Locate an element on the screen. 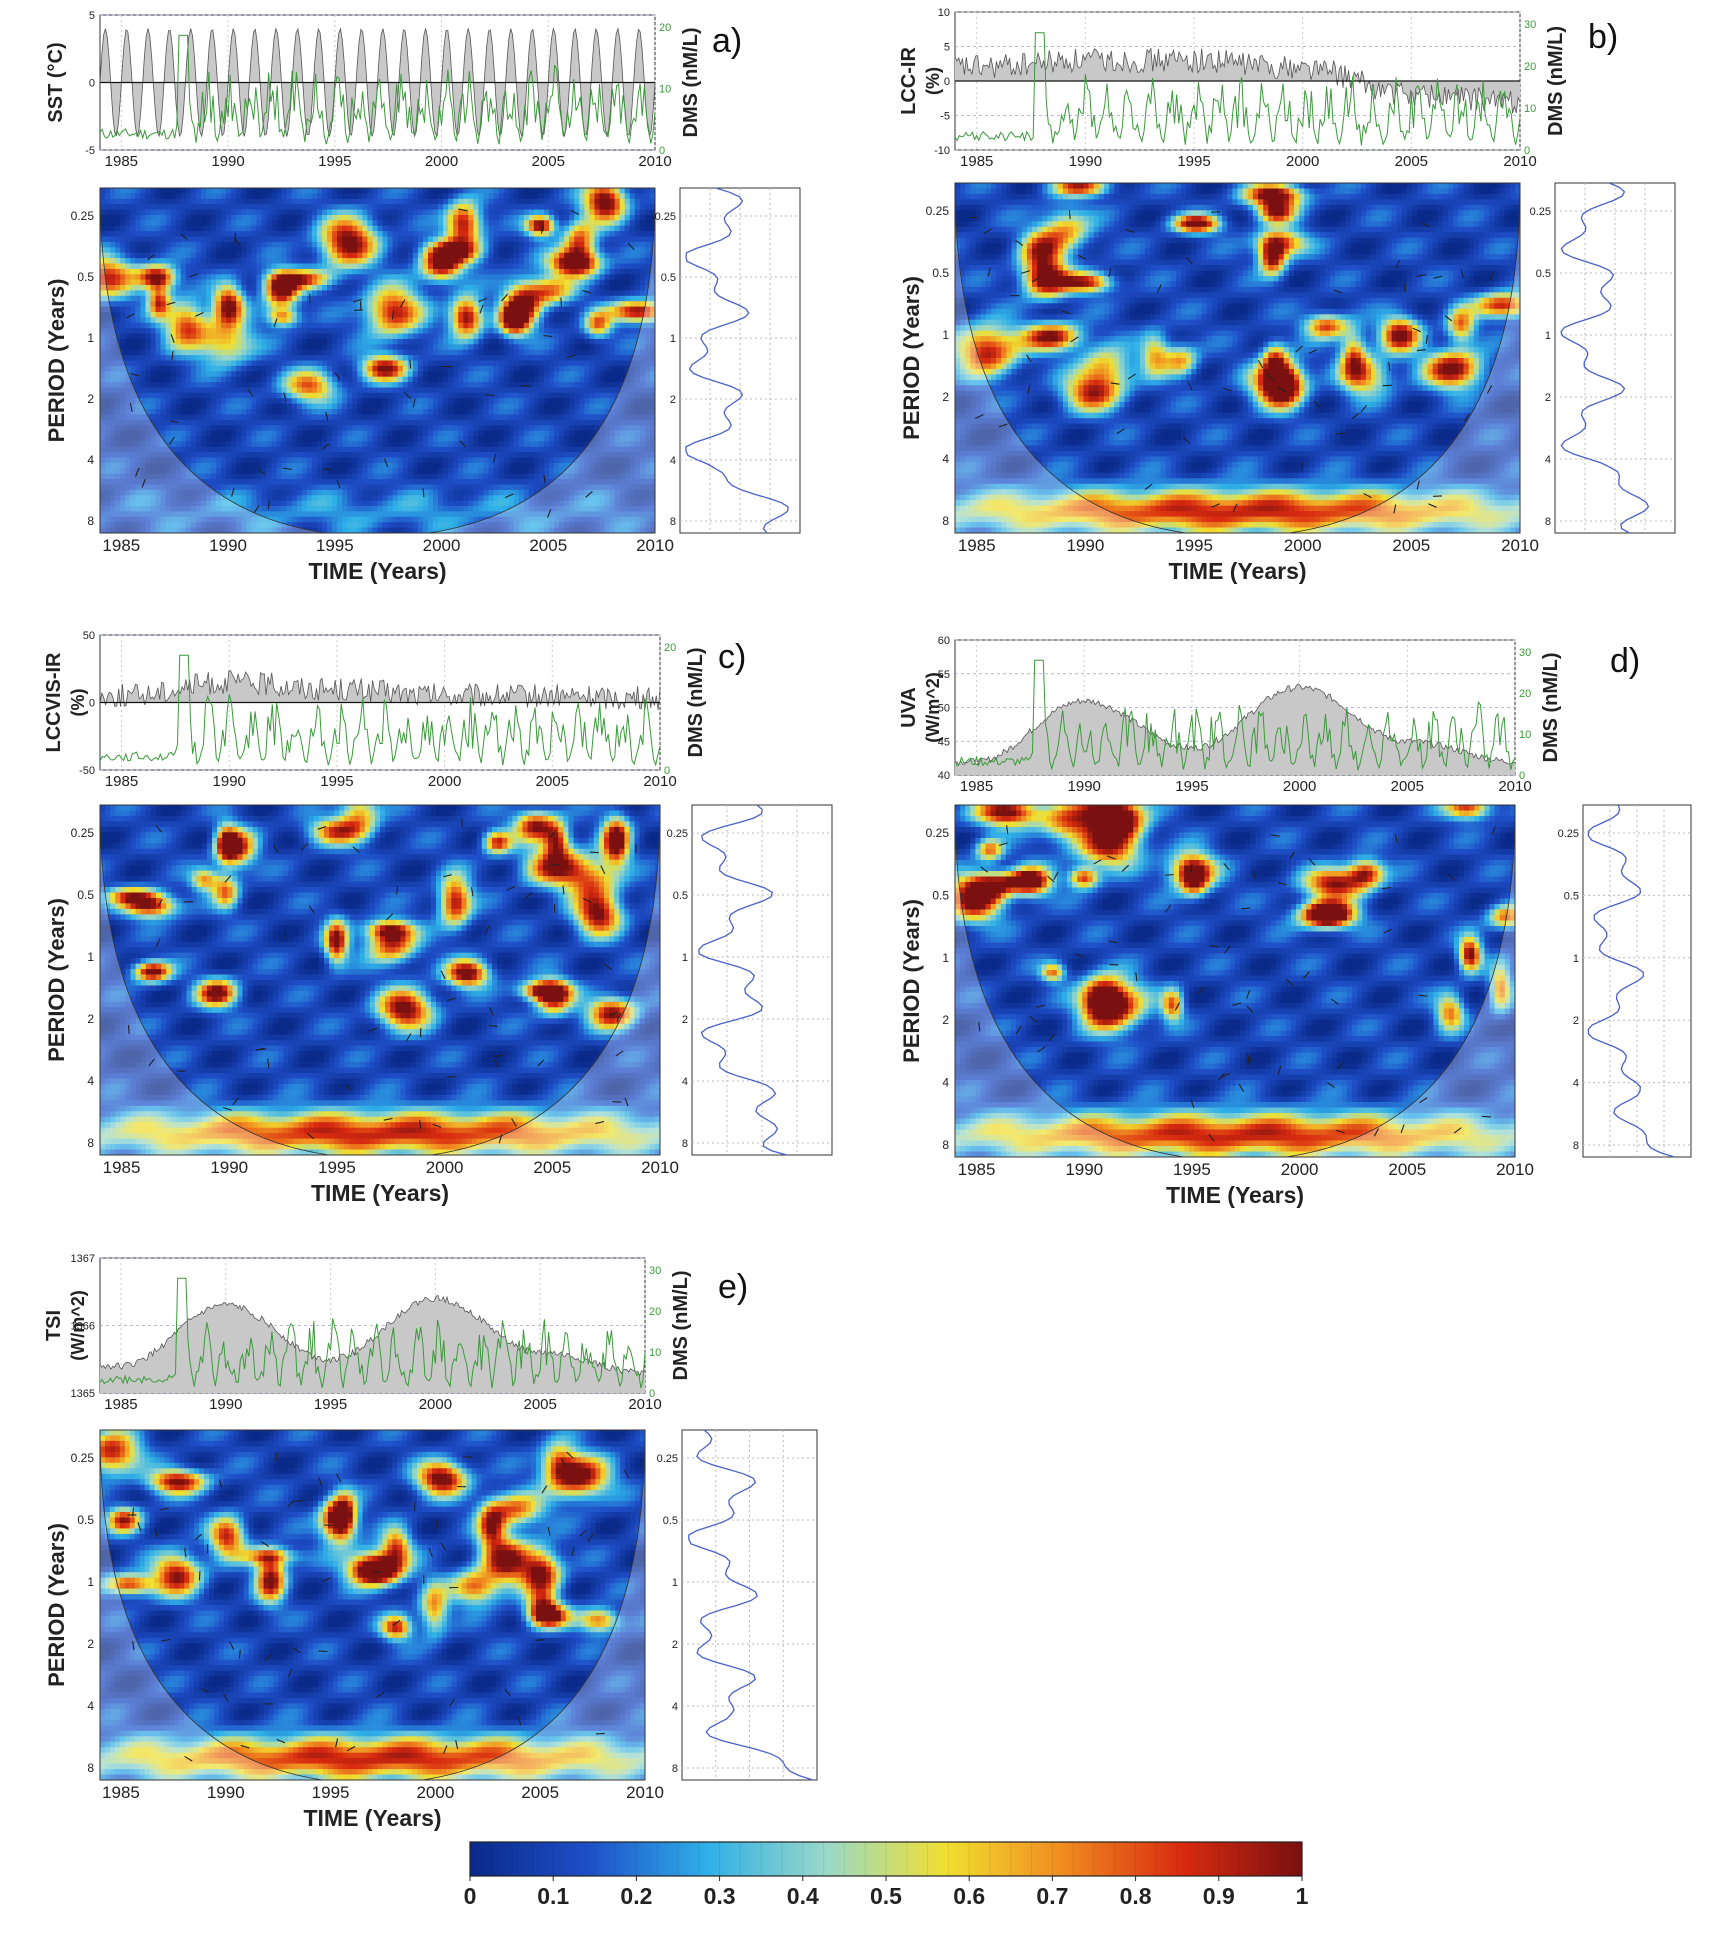 The width and height of the screenshot is (1736, 1948). series-tick-label: 0 is located at coordinates (92, 84).